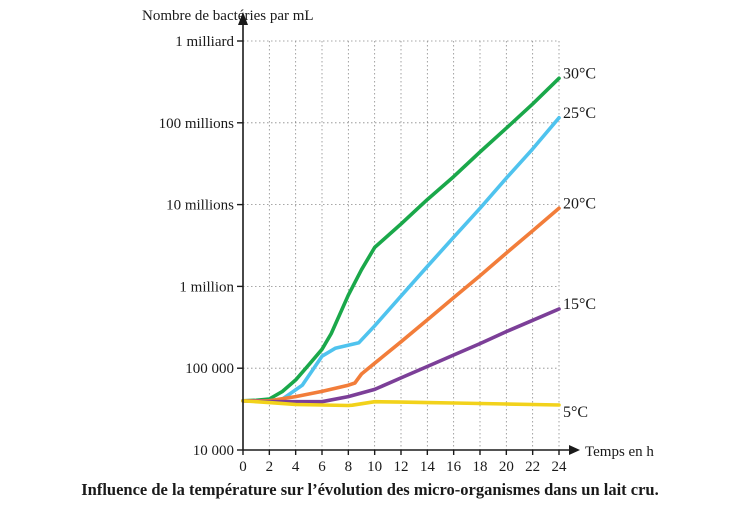 Image resolution: width=740 pixels, height=513 pixels. Describe the element at coordinates (579, 243) in the screenshot. I see `series-labels: 30°C 25°C 20°C 15°C 5°C` at that location.